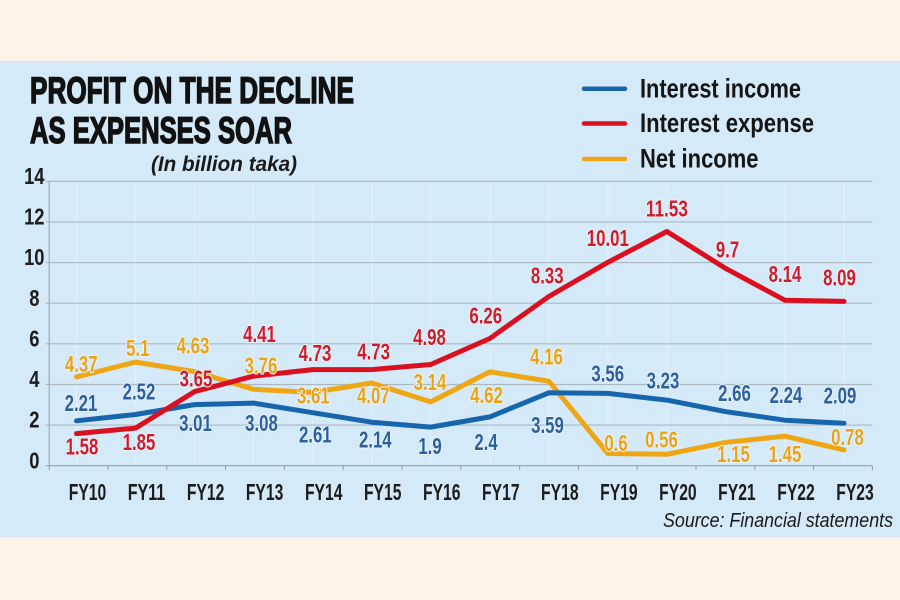 The width and height of the screenshot is (900, 600). I want to click on svg-text: 3.08, so click(261, 423).